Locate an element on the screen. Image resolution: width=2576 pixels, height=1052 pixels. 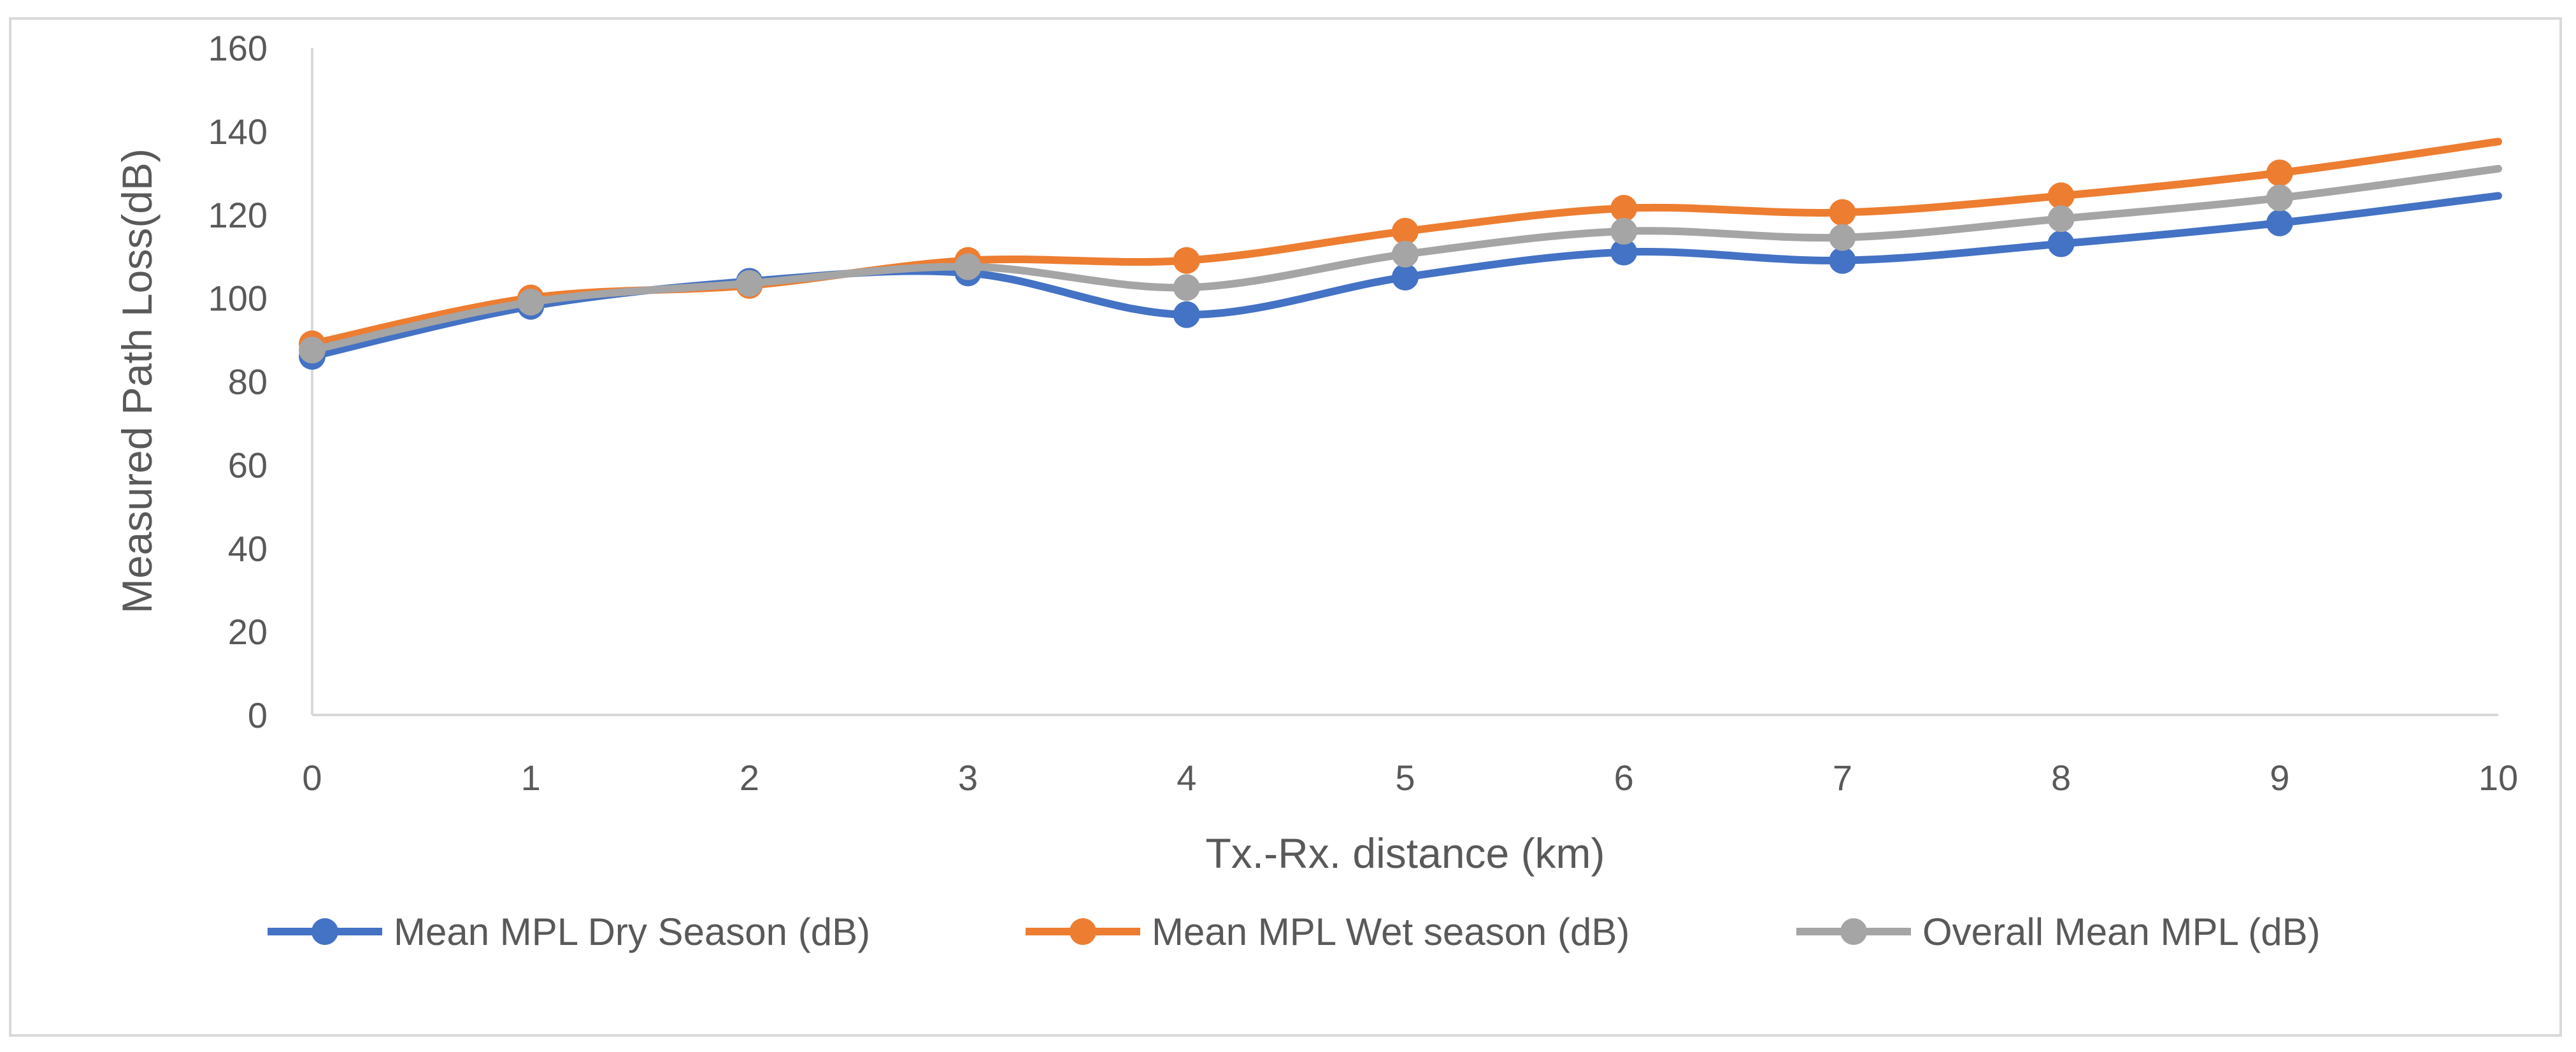
x-tick-label: 6 is located at coordinates (1624, 778).